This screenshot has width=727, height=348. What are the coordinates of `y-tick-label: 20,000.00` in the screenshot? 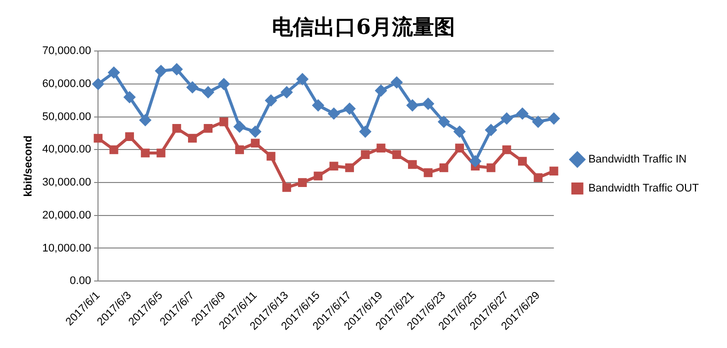 It's located at (67, 215).